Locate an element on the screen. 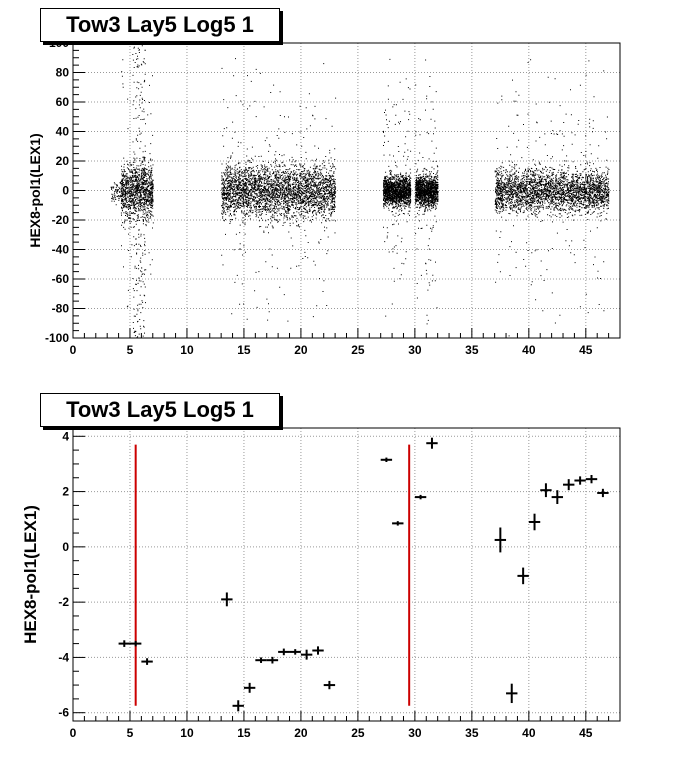 The height and width of the screenshot is (768, 696). y-tick-label: 2 is located at coordinates (65, 492).